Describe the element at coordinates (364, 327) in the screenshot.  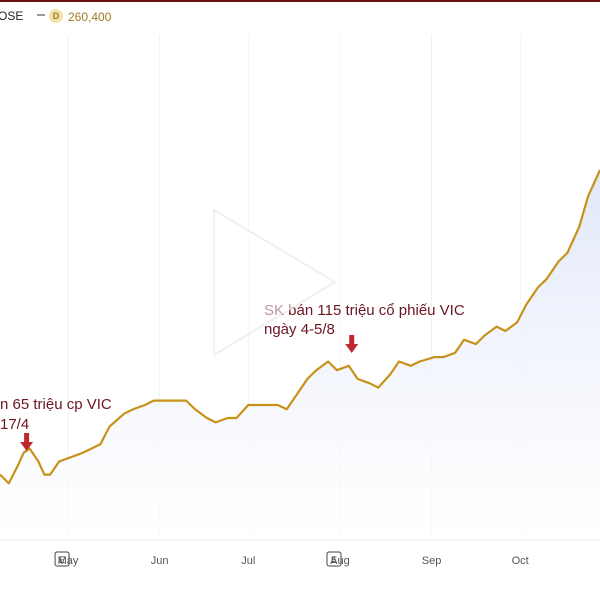
I see `annotation-2: SK bán 115 triệu cổ phiếu VIC ngày 4-5/8` at that location.